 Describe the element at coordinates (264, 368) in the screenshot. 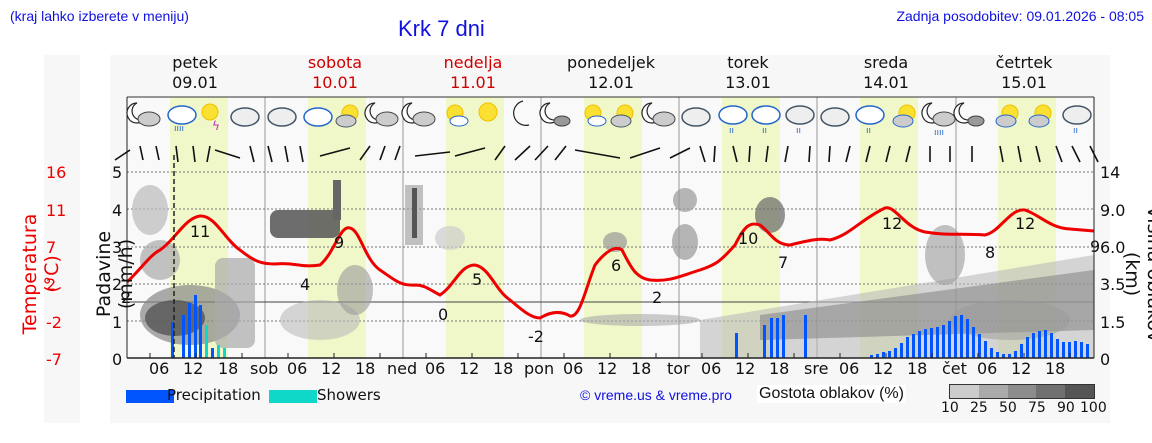

I see `x-tick: sob` at that location.